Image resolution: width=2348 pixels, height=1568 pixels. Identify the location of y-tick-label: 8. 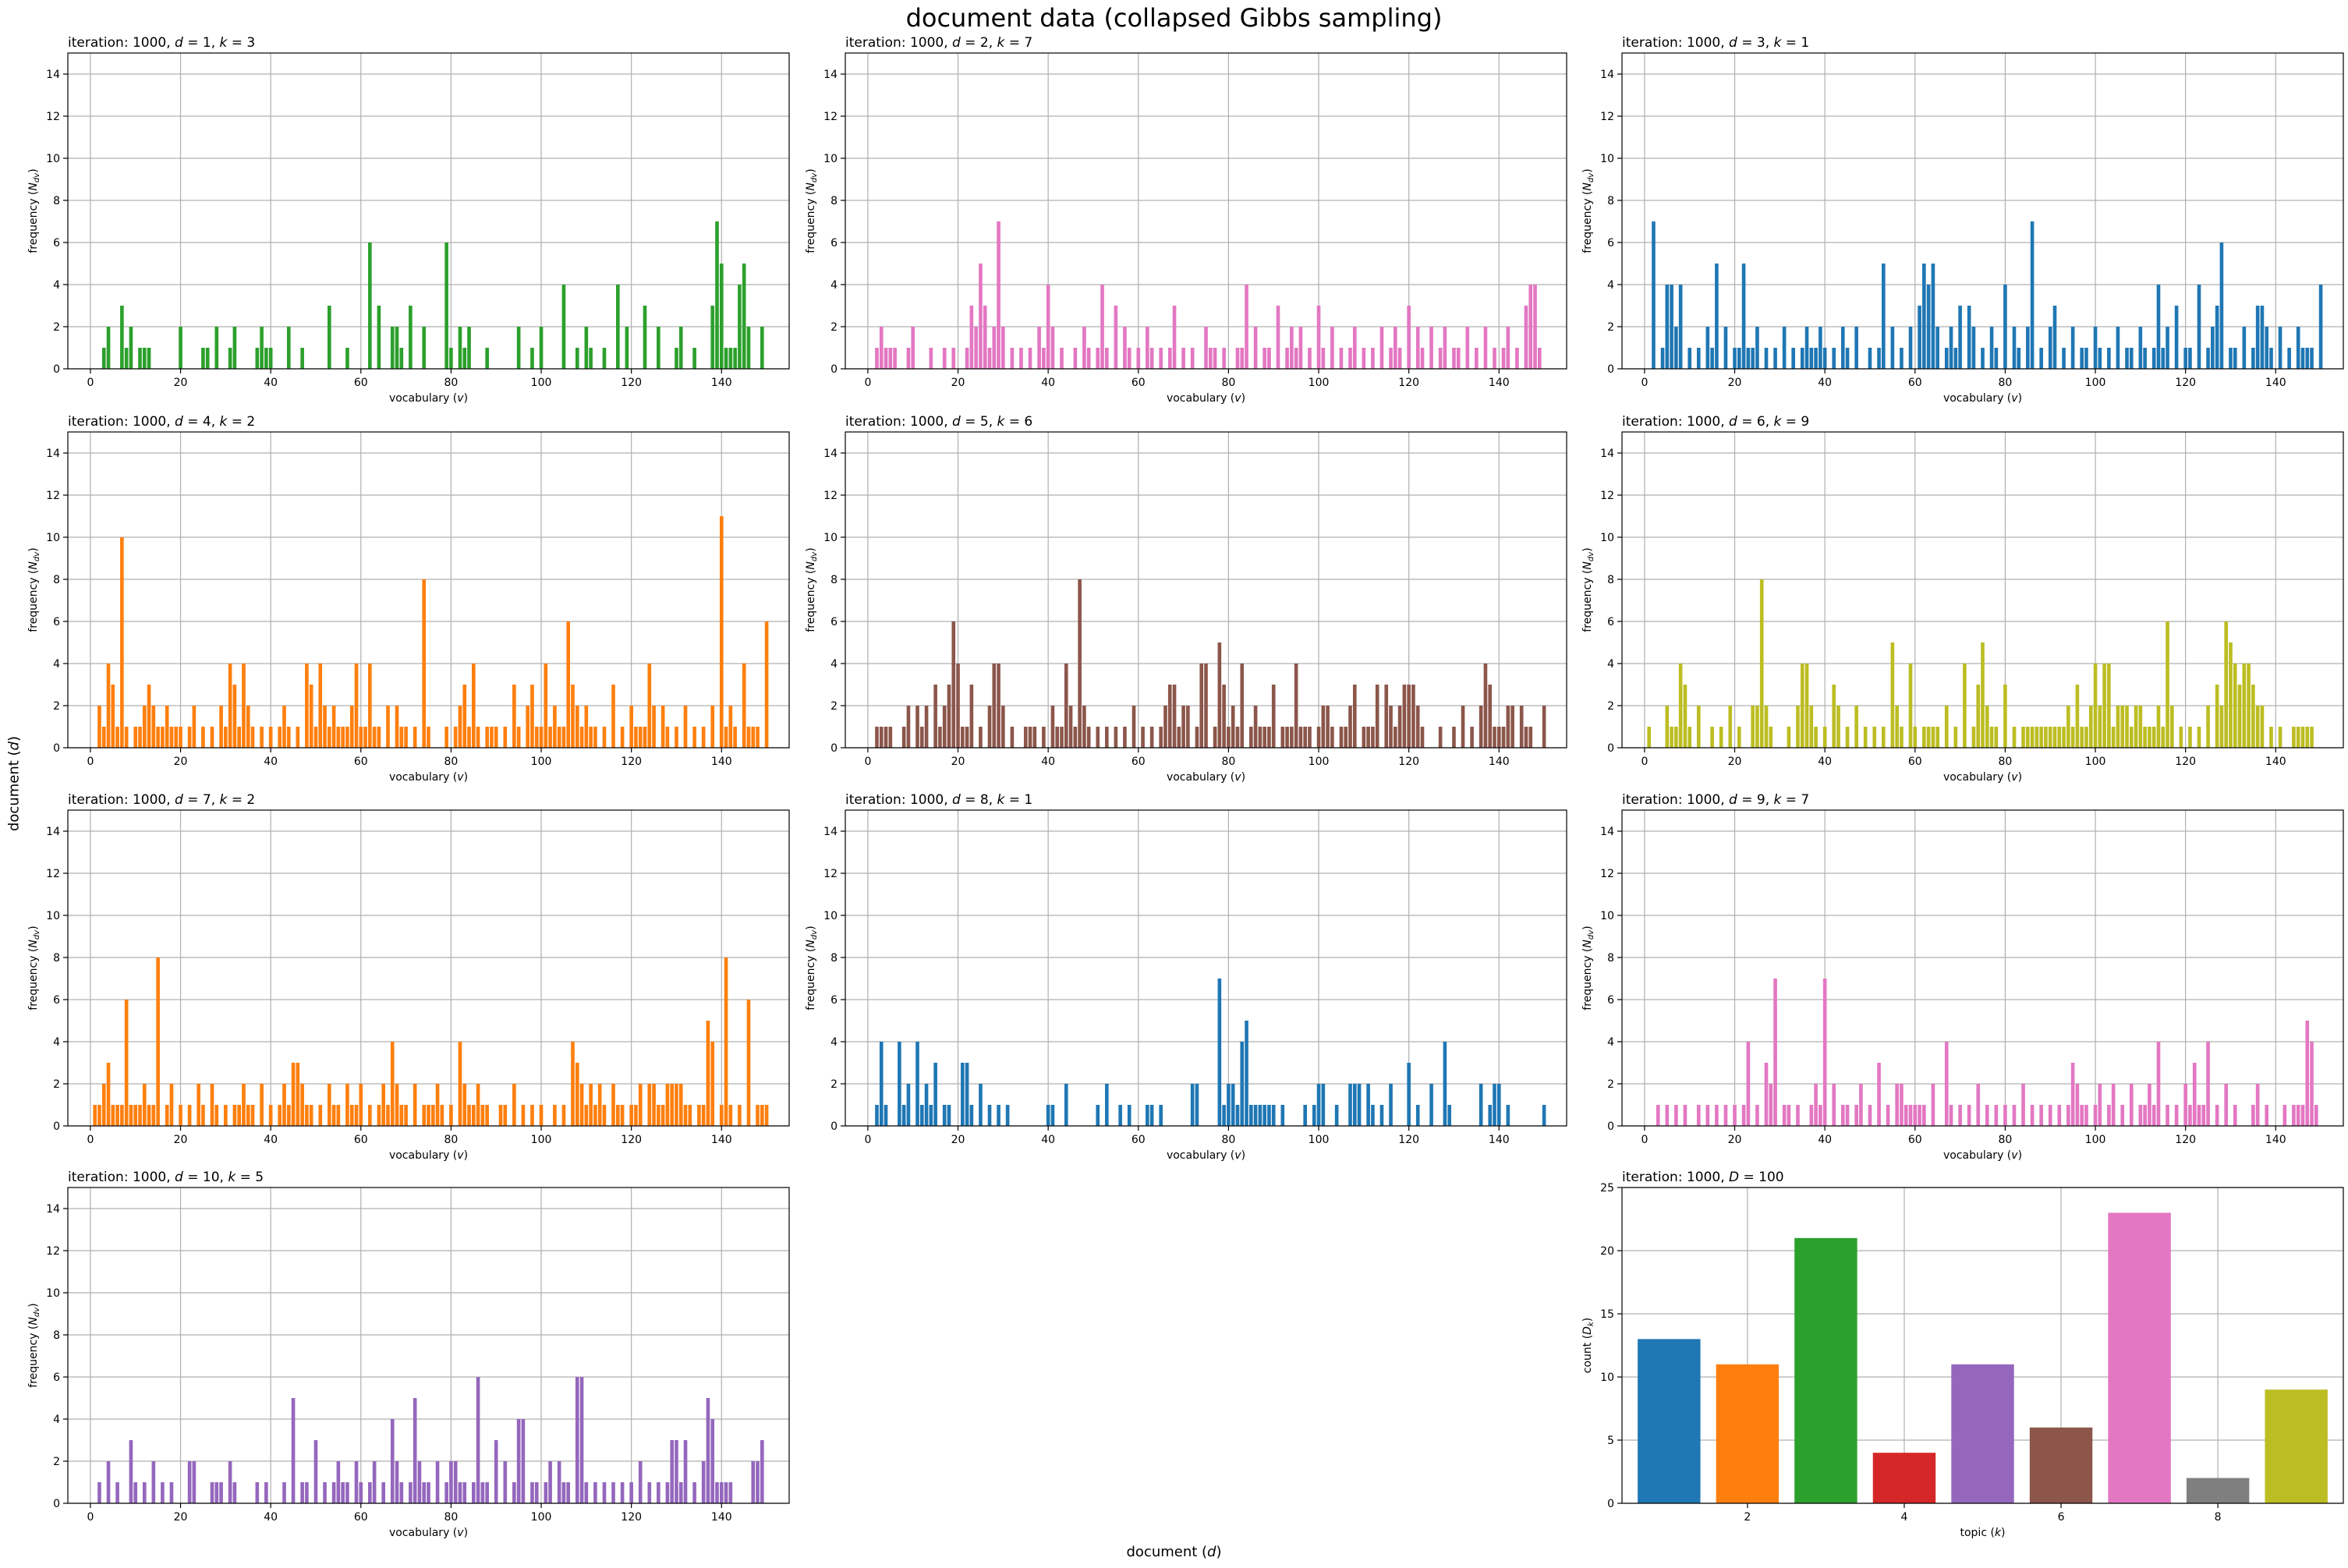
(56, 1335).